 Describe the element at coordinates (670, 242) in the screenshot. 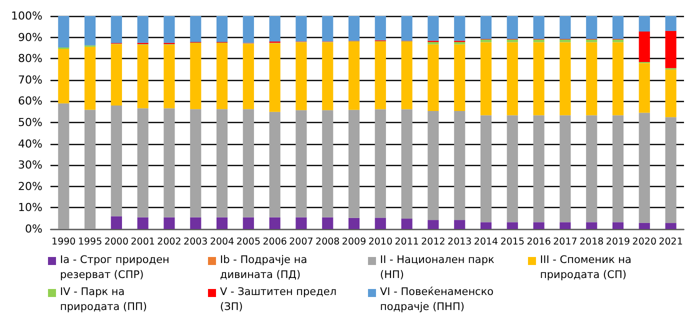

I see `x-tick-label: 2021` at that location.